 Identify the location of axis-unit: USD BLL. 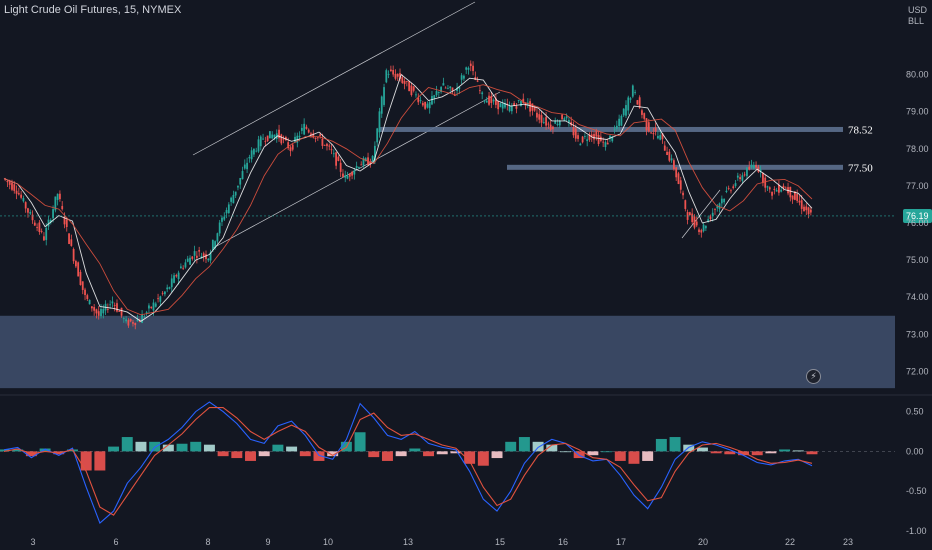
(917, 16).